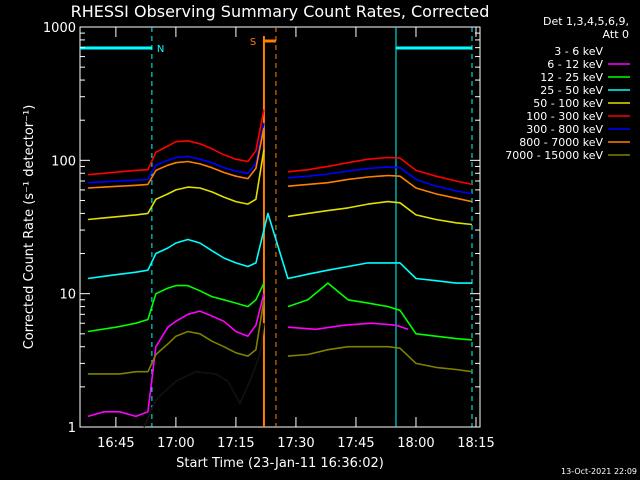  What do you see at coordinates (568, 103) in the screenshot?
I see `legend-entry-5: 50 - 100 keV` at bounding box center [568, 103].